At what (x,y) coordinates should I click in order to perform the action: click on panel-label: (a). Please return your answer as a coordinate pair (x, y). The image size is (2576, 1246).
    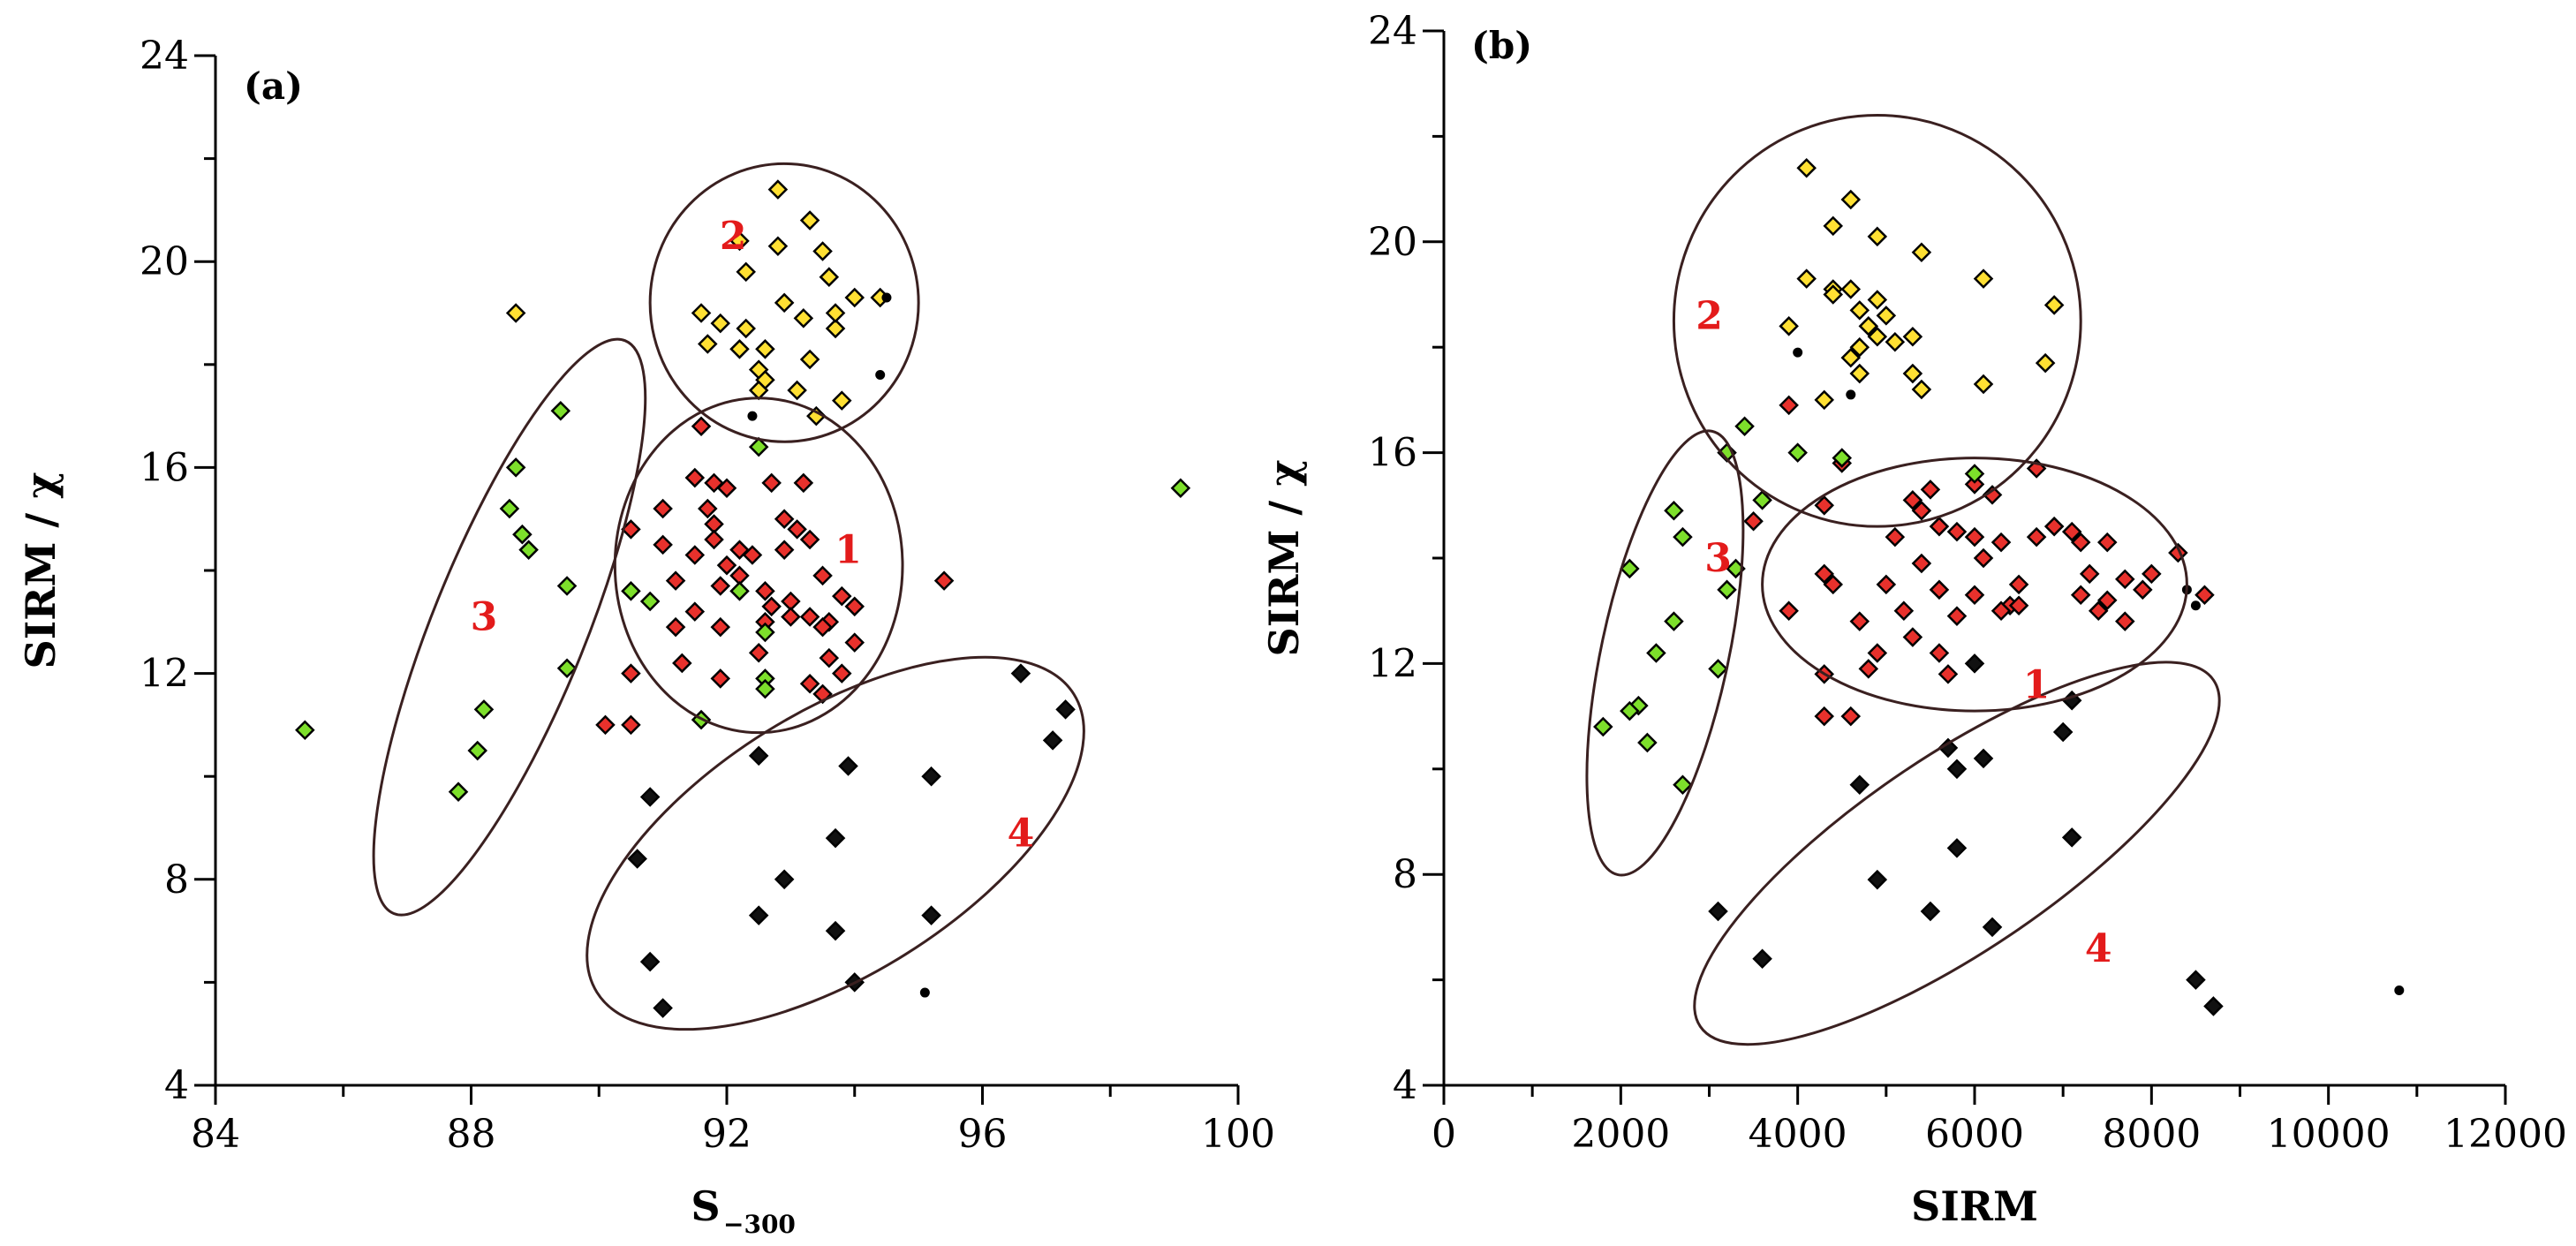
    Looking at the image, I should click on (273, 86).